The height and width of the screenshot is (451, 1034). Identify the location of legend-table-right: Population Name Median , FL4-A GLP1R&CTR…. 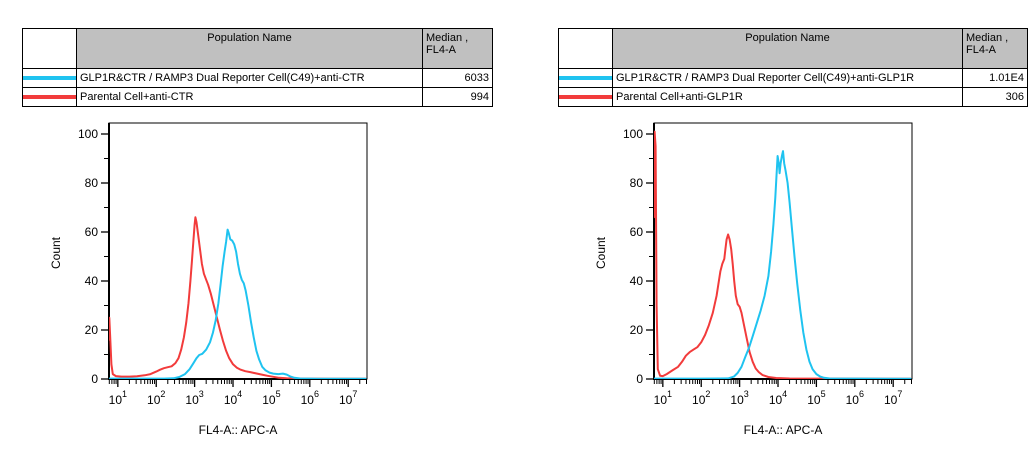
(793, 67).